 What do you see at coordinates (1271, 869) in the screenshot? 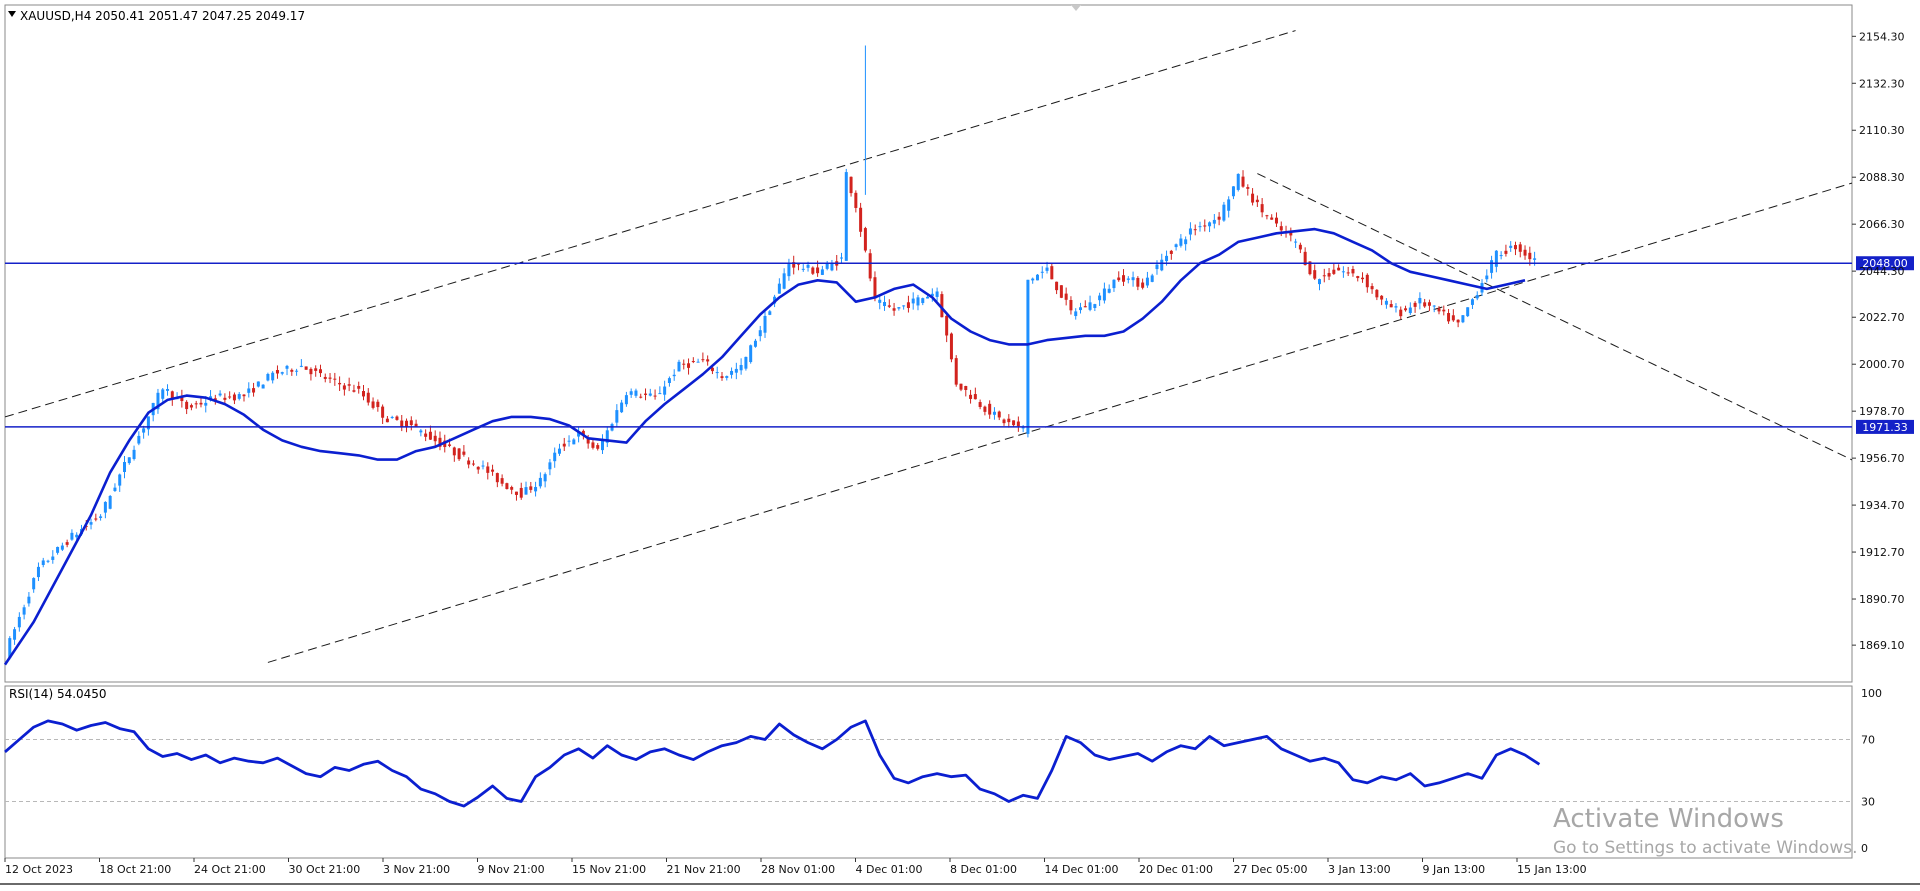
I see `time-tick-label: 27 Dec 05:00` at bounding box center [1271, 869].